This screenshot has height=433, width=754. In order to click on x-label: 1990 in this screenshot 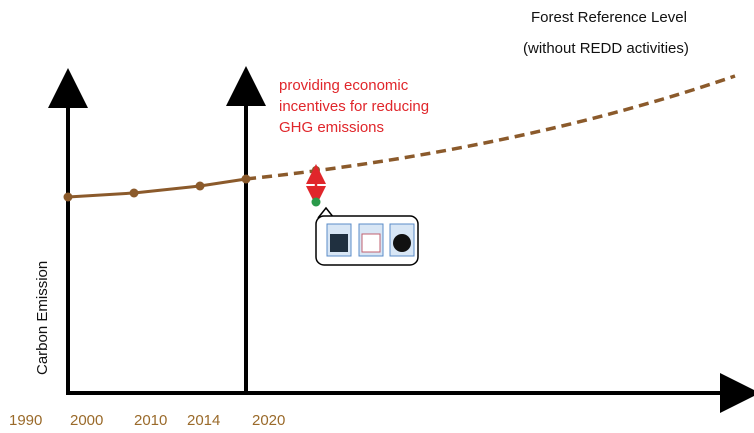, I will do `click(25, 420)`.